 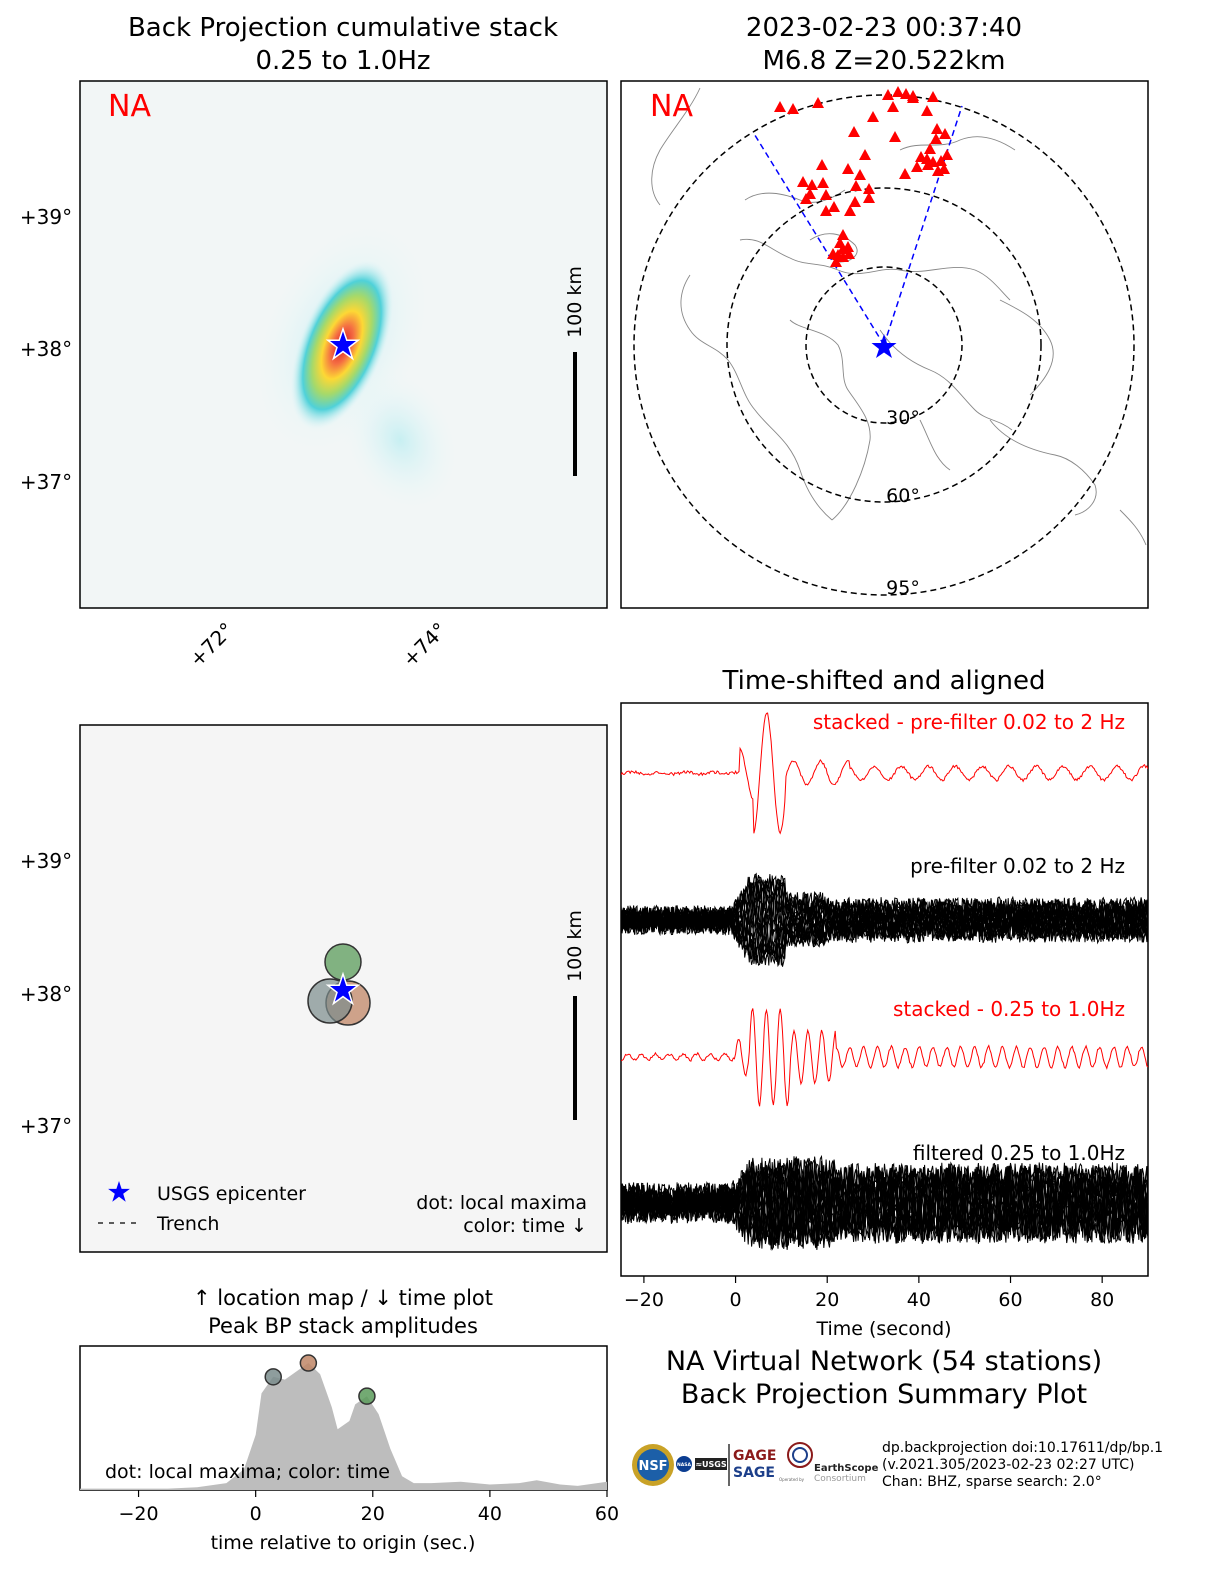 I want to click on map-azimuth-line-right, so click(x=923, y=225).